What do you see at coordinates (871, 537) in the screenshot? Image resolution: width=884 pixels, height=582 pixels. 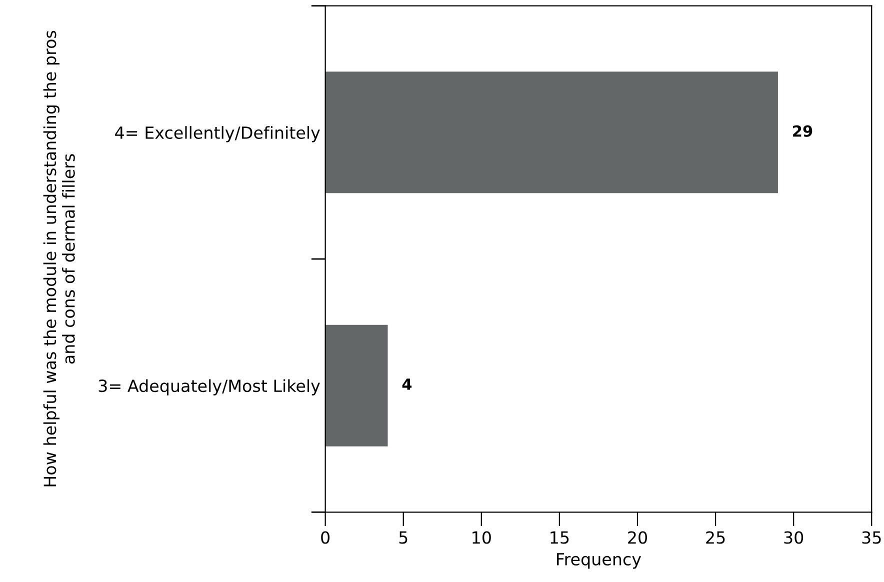 I see `x-tick-label: 35` at bounding box center [871, 537].